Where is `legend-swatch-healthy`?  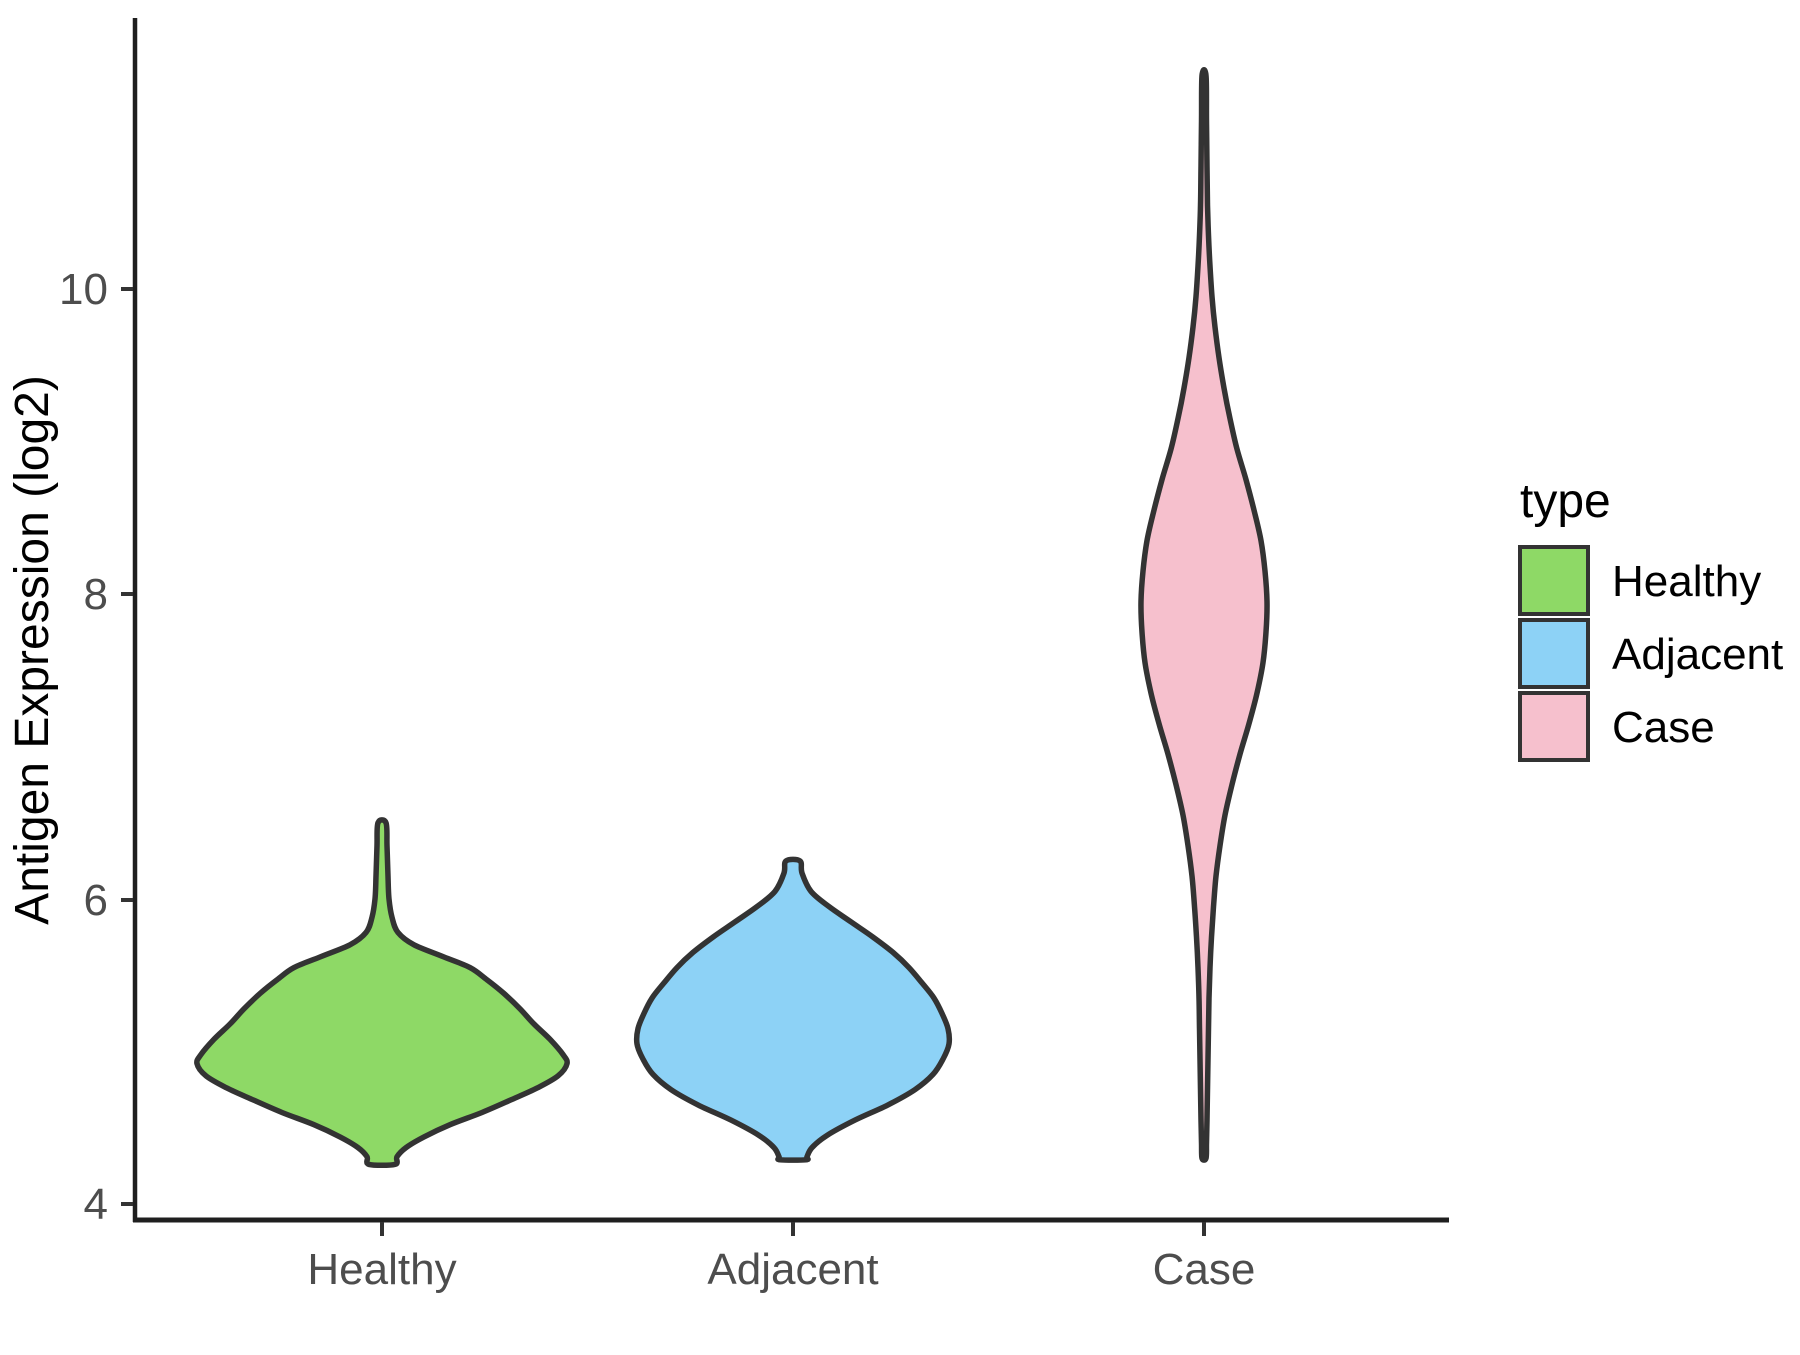 legend-swatch-healthy is located at coordinates (1554, 580).